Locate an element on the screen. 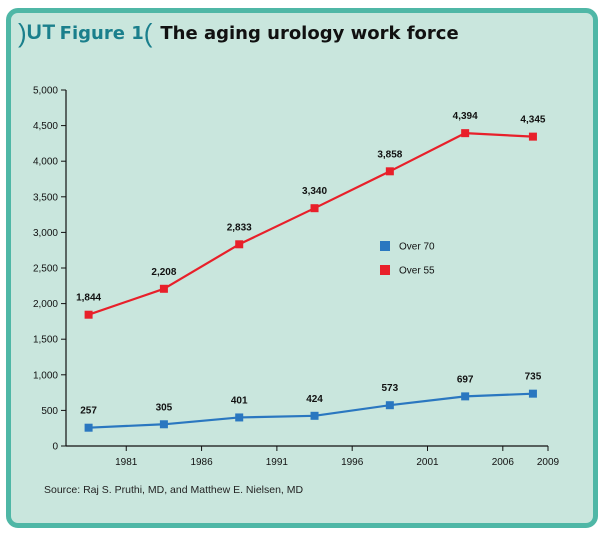 The width and height of the screenshot is (600, 534). figure-badge: ) UT Figure 1 ( is located at coordinates (85, 33).